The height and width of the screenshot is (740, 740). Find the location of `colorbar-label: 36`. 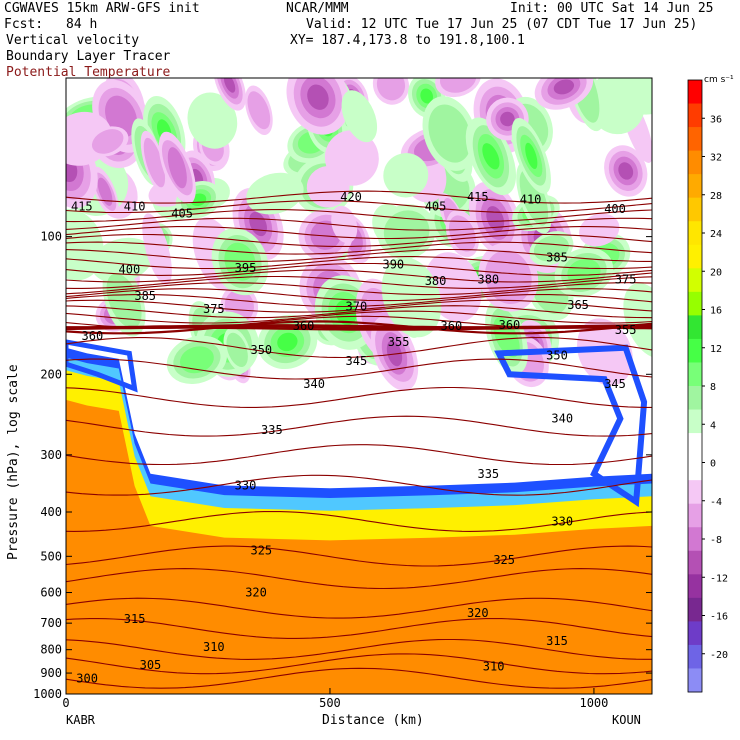

colorbar-label: 36 is located at coordinates (716, 119).